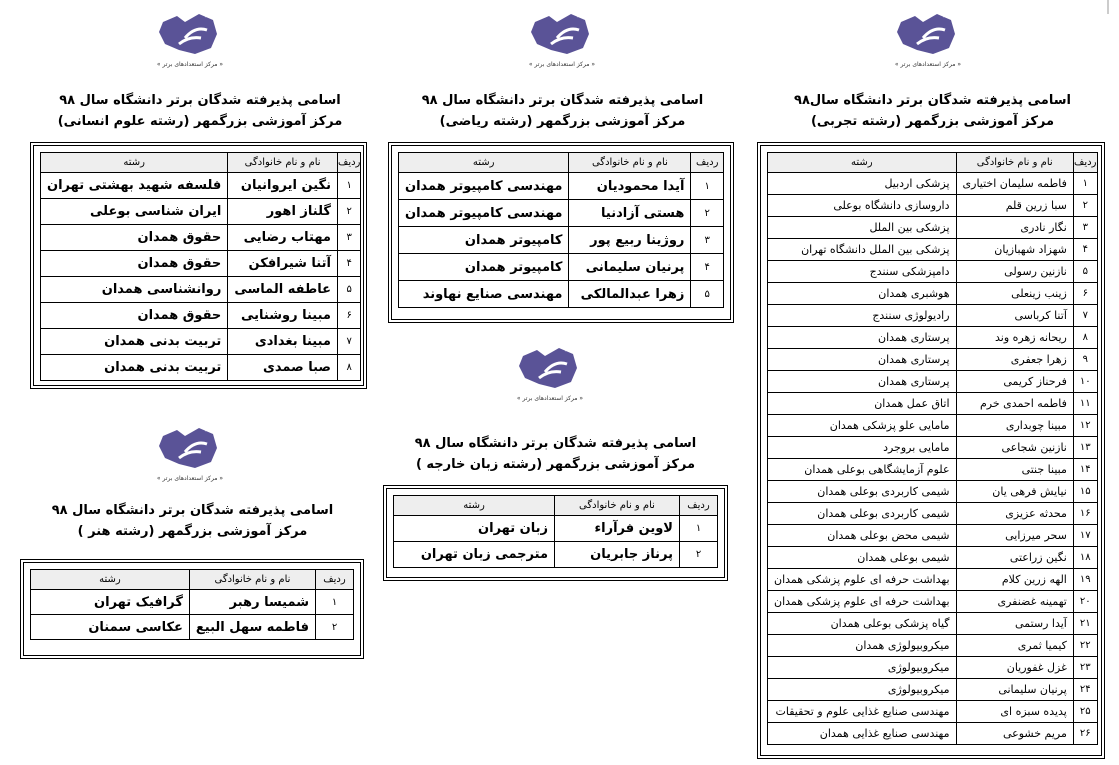 The image size is (1119, 765). Describe the element at coordinates (862, 579) in the screenshot. I see `field-of-study: بهداشت حرفه ای علوم پزشکی همدان` at that location.